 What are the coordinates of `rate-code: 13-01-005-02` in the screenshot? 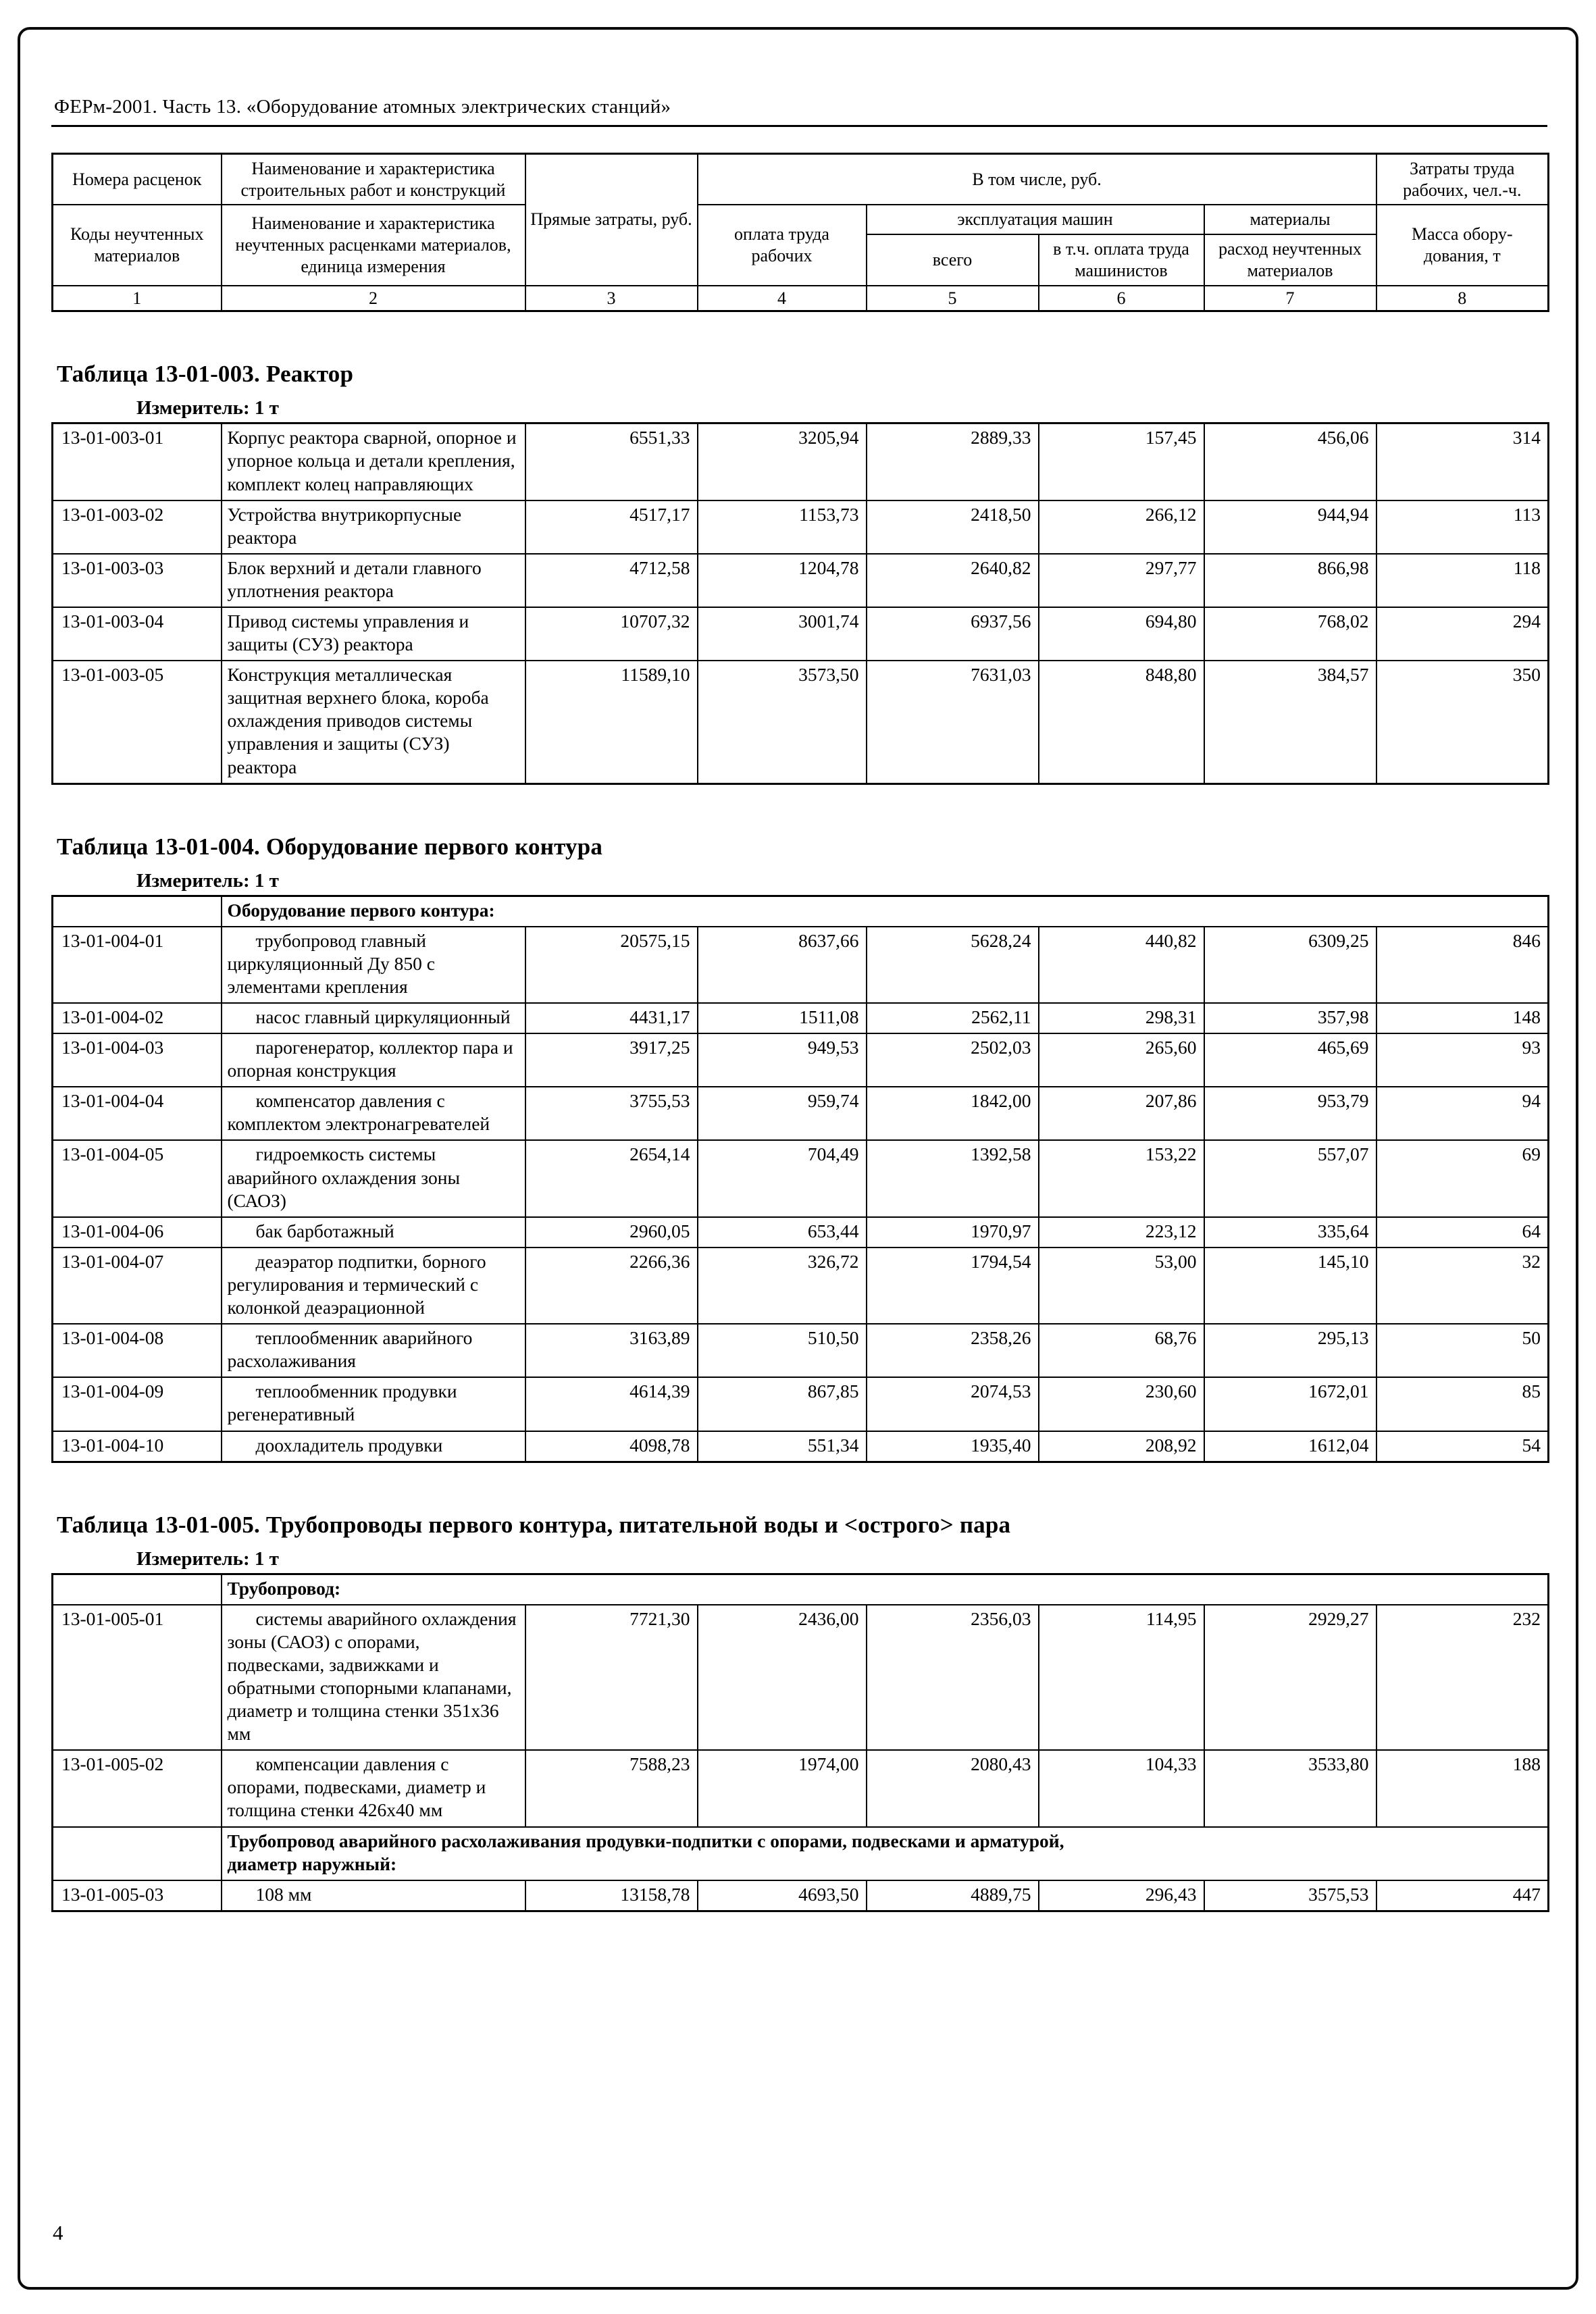 It's located at (136, 1788).